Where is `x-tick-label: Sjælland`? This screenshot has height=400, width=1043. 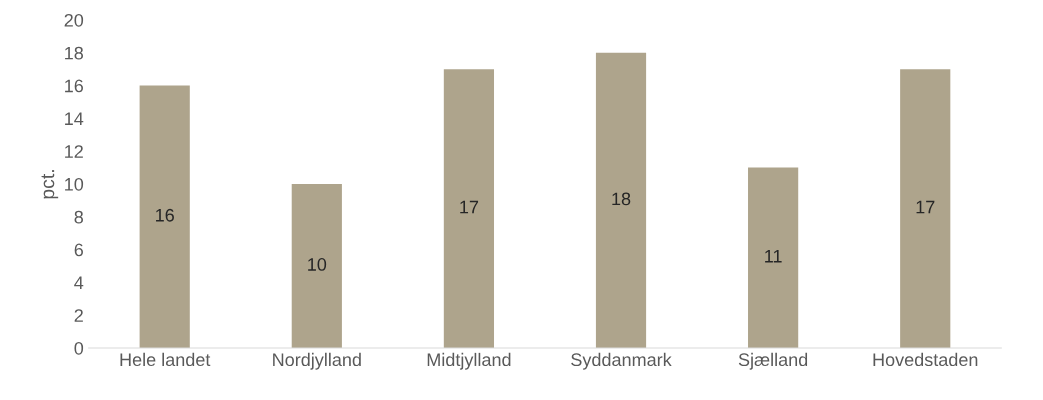 x-tick-label: Sjælland is located at coordinates (773, 361).